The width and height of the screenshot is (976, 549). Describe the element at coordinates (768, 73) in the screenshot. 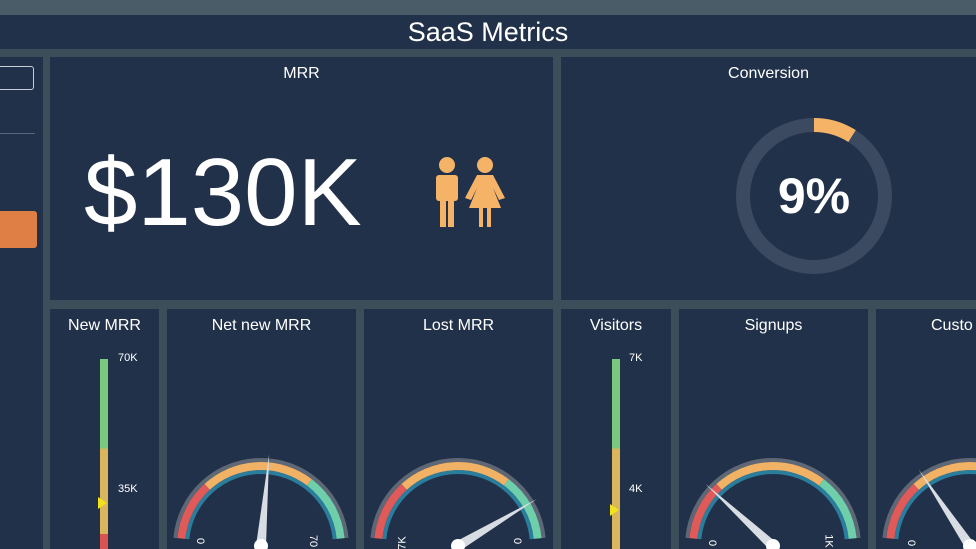

I see `conversion-title: Conversion` at that location.